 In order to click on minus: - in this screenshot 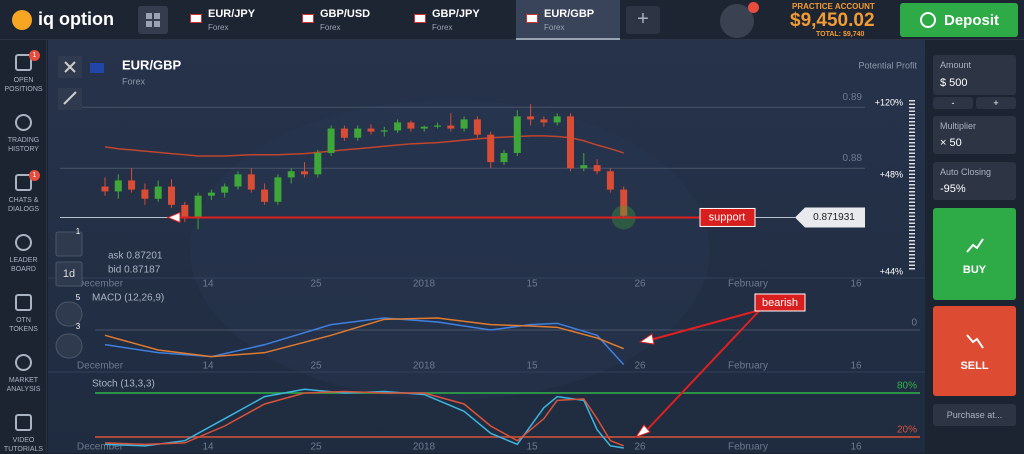, I will do `click(953, 103)`.